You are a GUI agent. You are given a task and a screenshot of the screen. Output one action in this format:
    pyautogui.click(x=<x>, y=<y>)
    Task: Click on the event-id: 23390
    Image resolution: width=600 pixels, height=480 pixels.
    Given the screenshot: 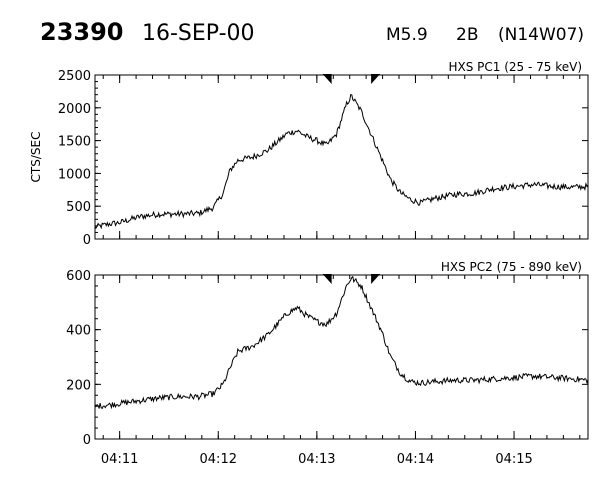 What is the action you would take?
    pyautogui.click(x=82, y=32)
    